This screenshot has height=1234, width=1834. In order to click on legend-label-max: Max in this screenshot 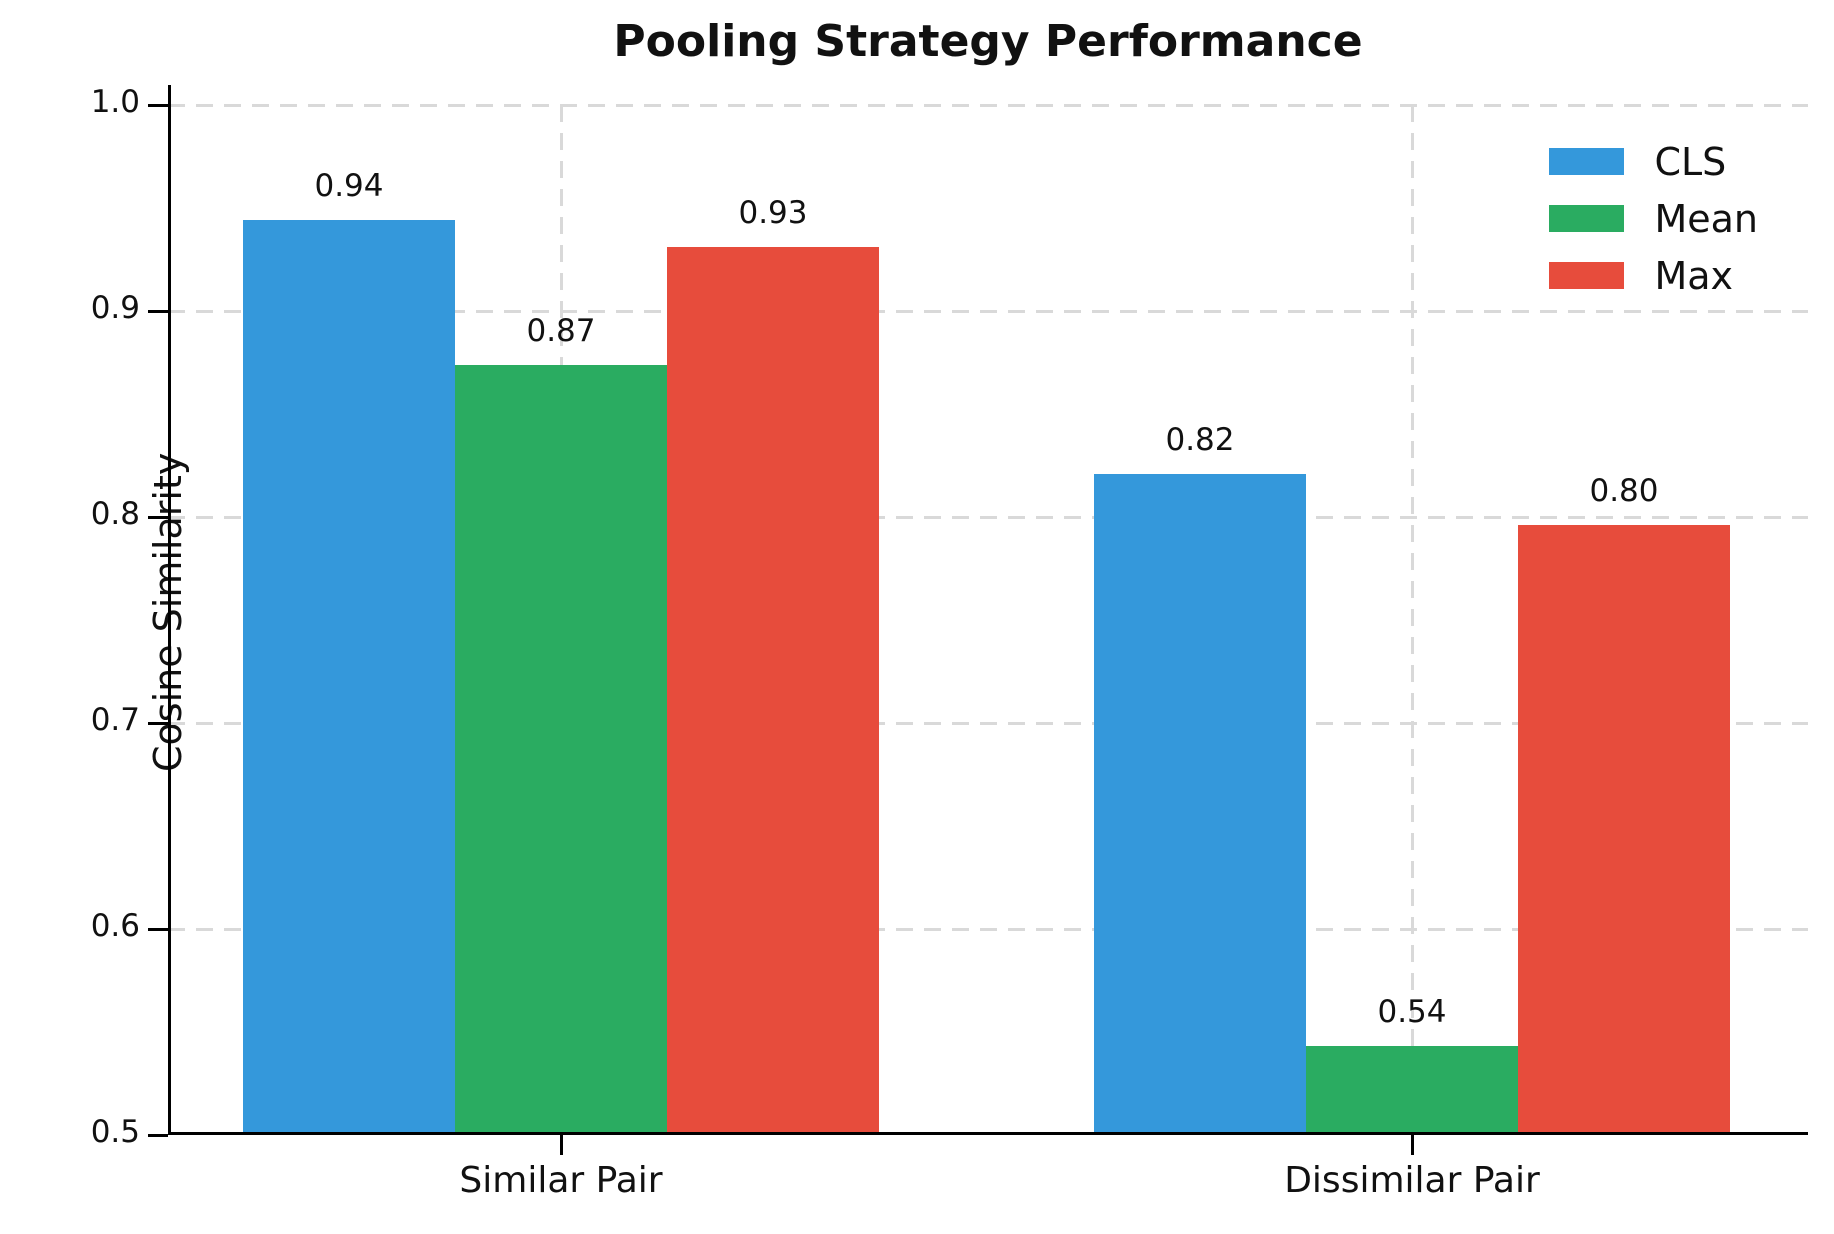, I will do `click(1694, 275)`.